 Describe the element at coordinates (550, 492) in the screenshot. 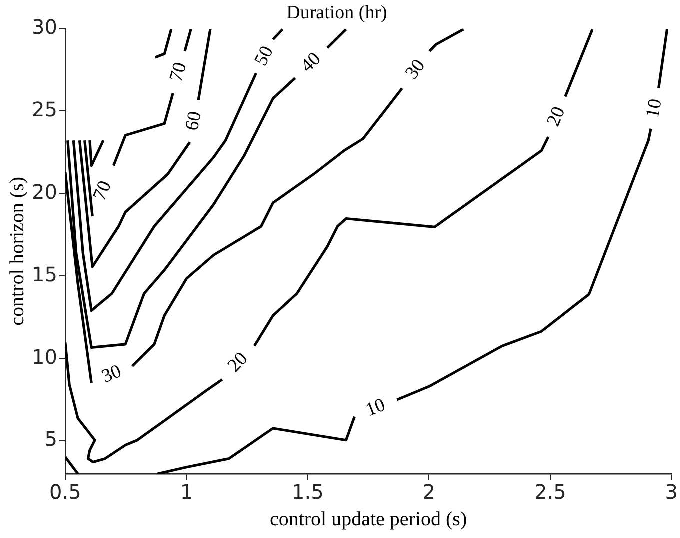

I see `x-tick-label: 2.5` at that location.